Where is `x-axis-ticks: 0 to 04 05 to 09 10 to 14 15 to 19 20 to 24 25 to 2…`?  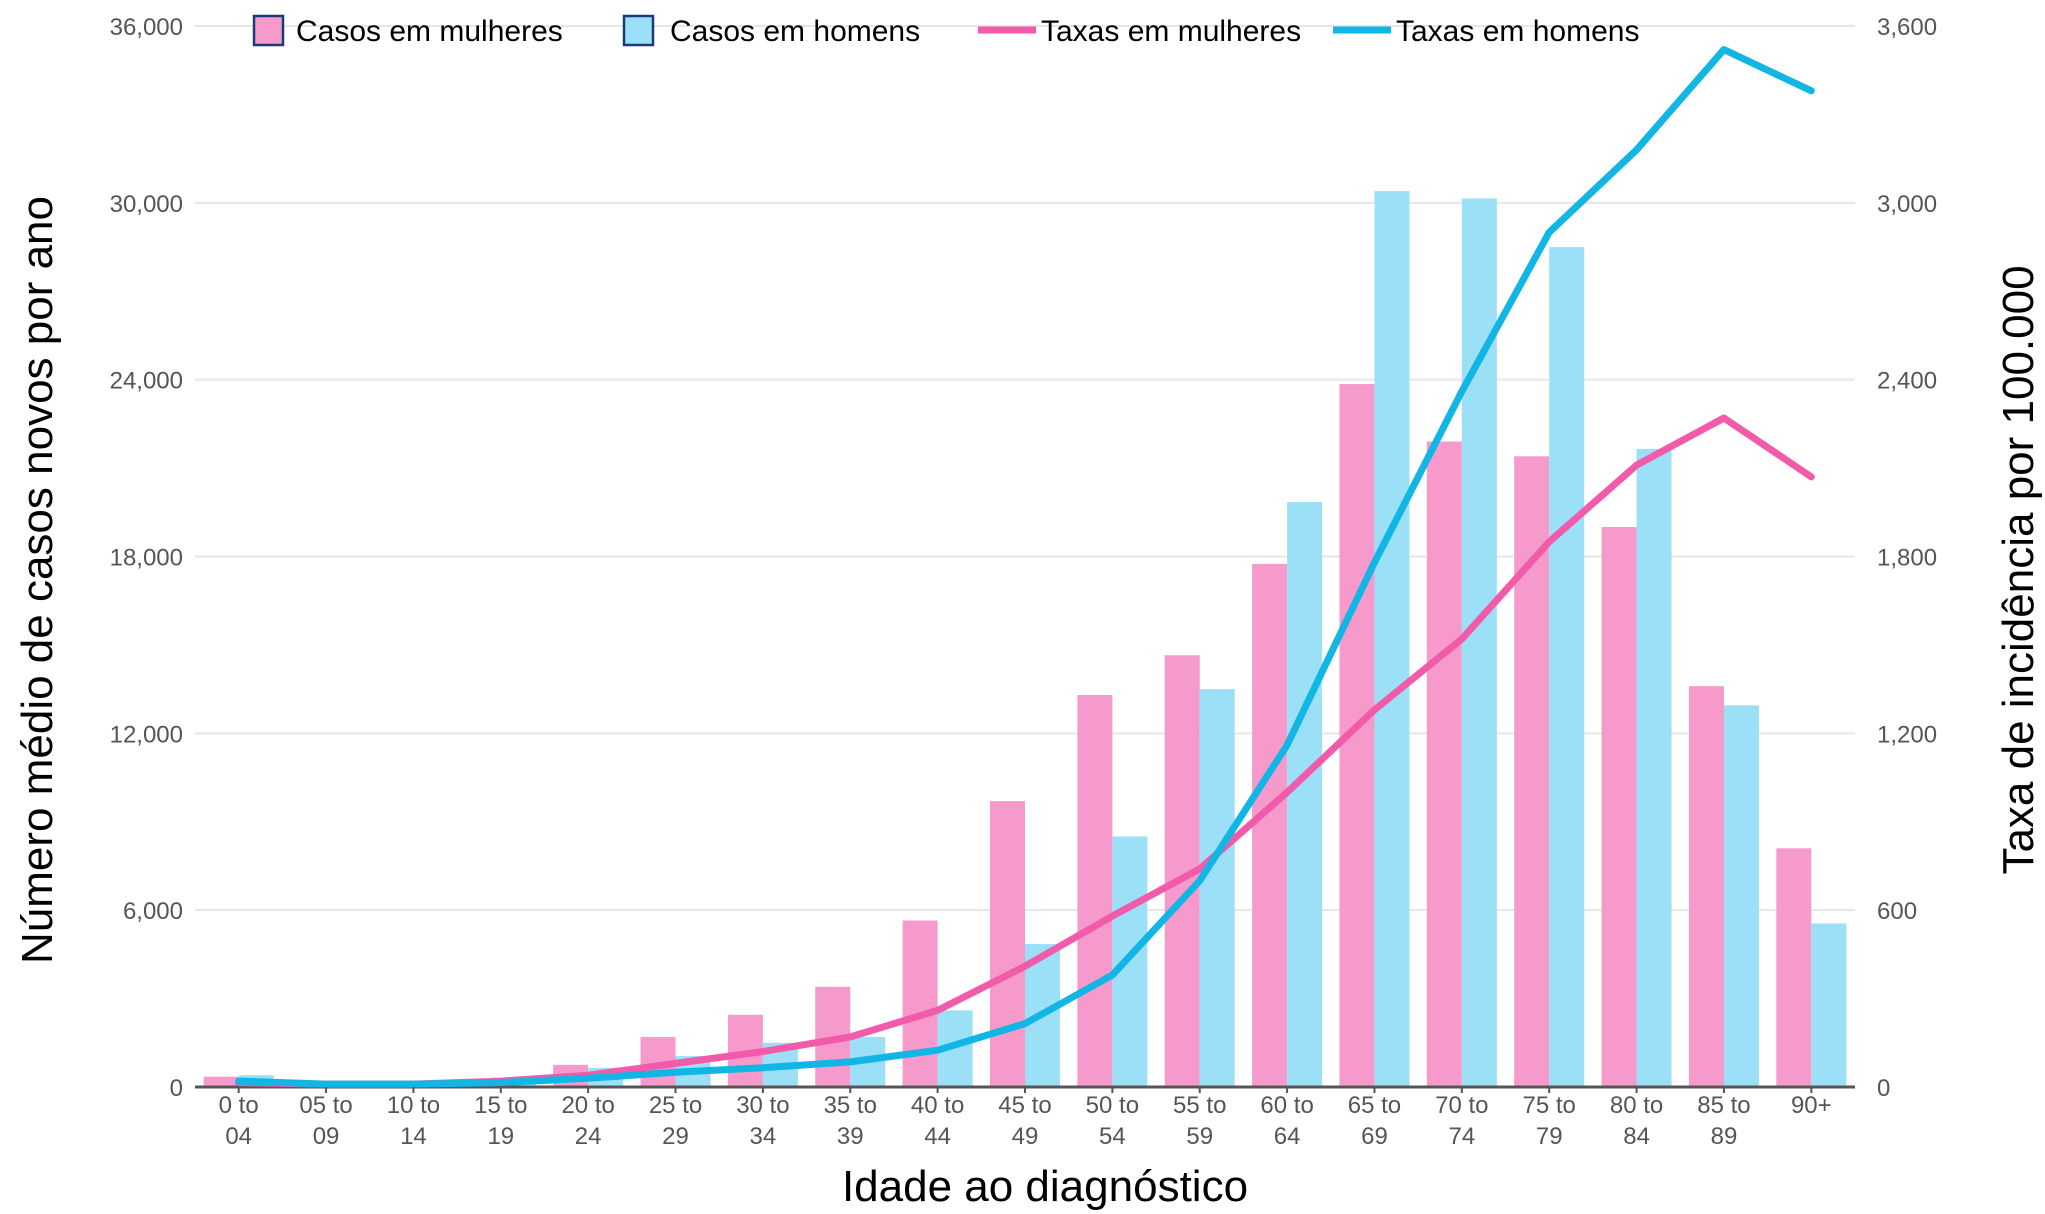
x-axis-ticks: 0 to 04 05 to 09 10 to 14 15 to 19 20 to 24 25 to 2… is located at coordinates (1025, 1118).